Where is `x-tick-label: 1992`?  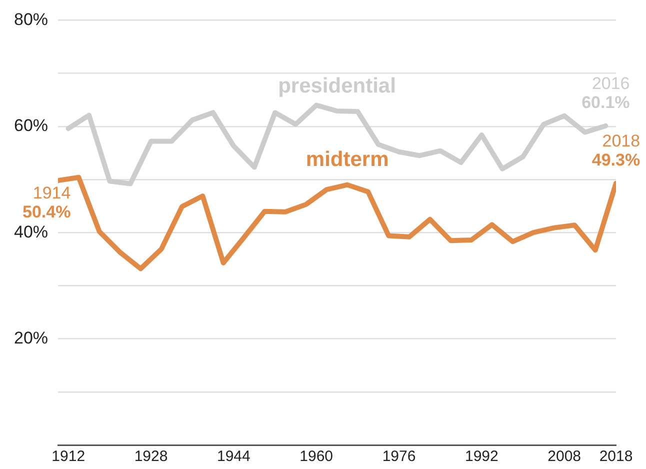 x-tick-label: 1992 is located at coordinates (481, 457).